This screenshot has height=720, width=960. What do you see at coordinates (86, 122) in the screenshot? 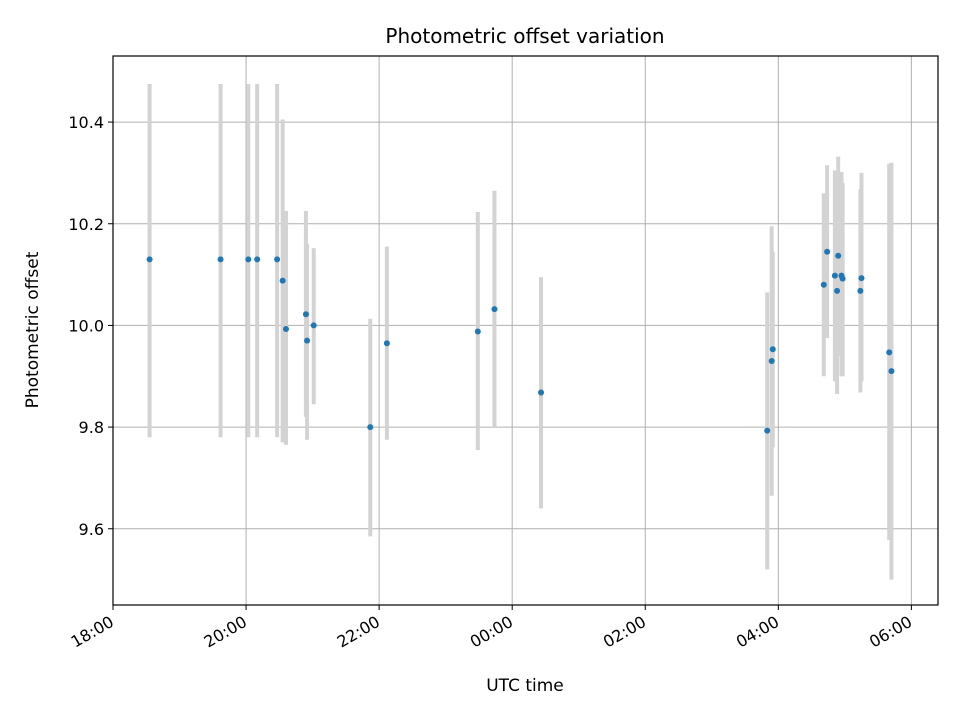
I see `y-tick-label: 10.4` at bounding box center [86, 122].